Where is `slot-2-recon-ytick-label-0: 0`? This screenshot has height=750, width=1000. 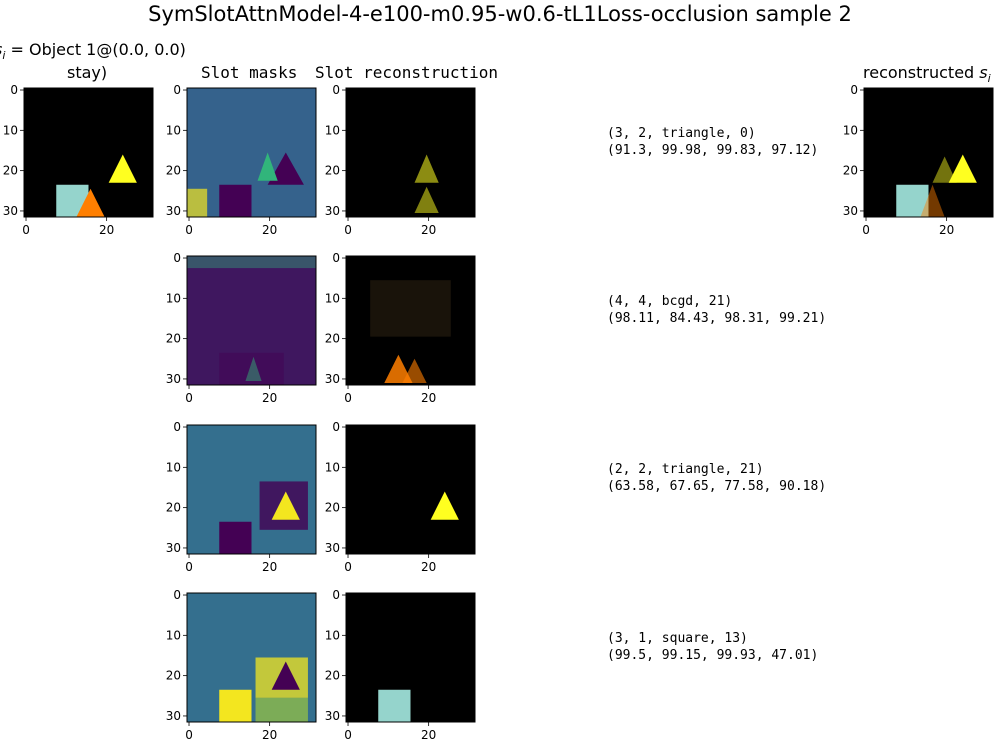
slot-2-recon-ytick-label-0: 0 is located at coordinates (336, 258).